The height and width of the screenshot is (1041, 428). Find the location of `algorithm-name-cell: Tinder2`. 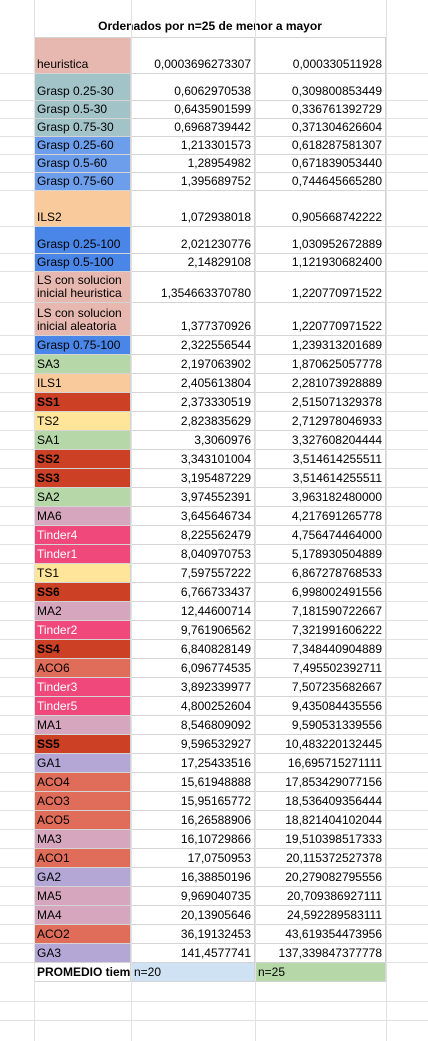

algorithm-name-cell: Tinder2 is located at coordinates (82, 630).